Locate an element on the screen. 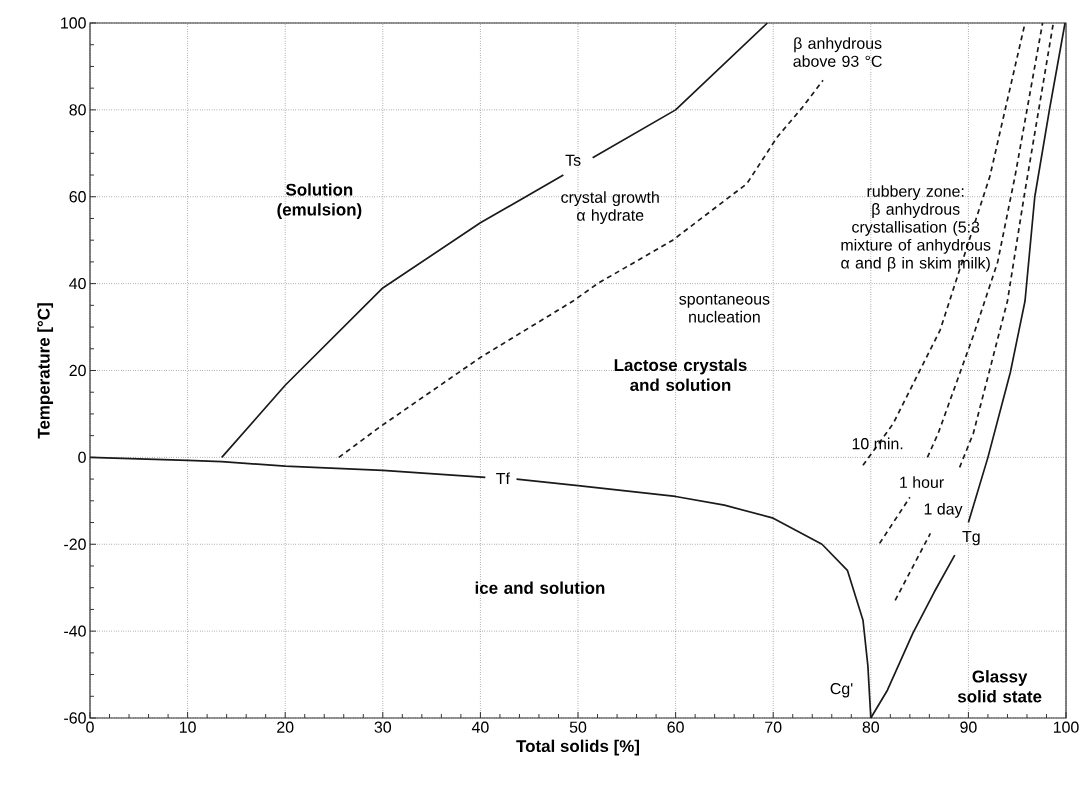 The width and height of the screenshot is (1091, 792). annotation: Cg' is located at coordinates (841, 690).